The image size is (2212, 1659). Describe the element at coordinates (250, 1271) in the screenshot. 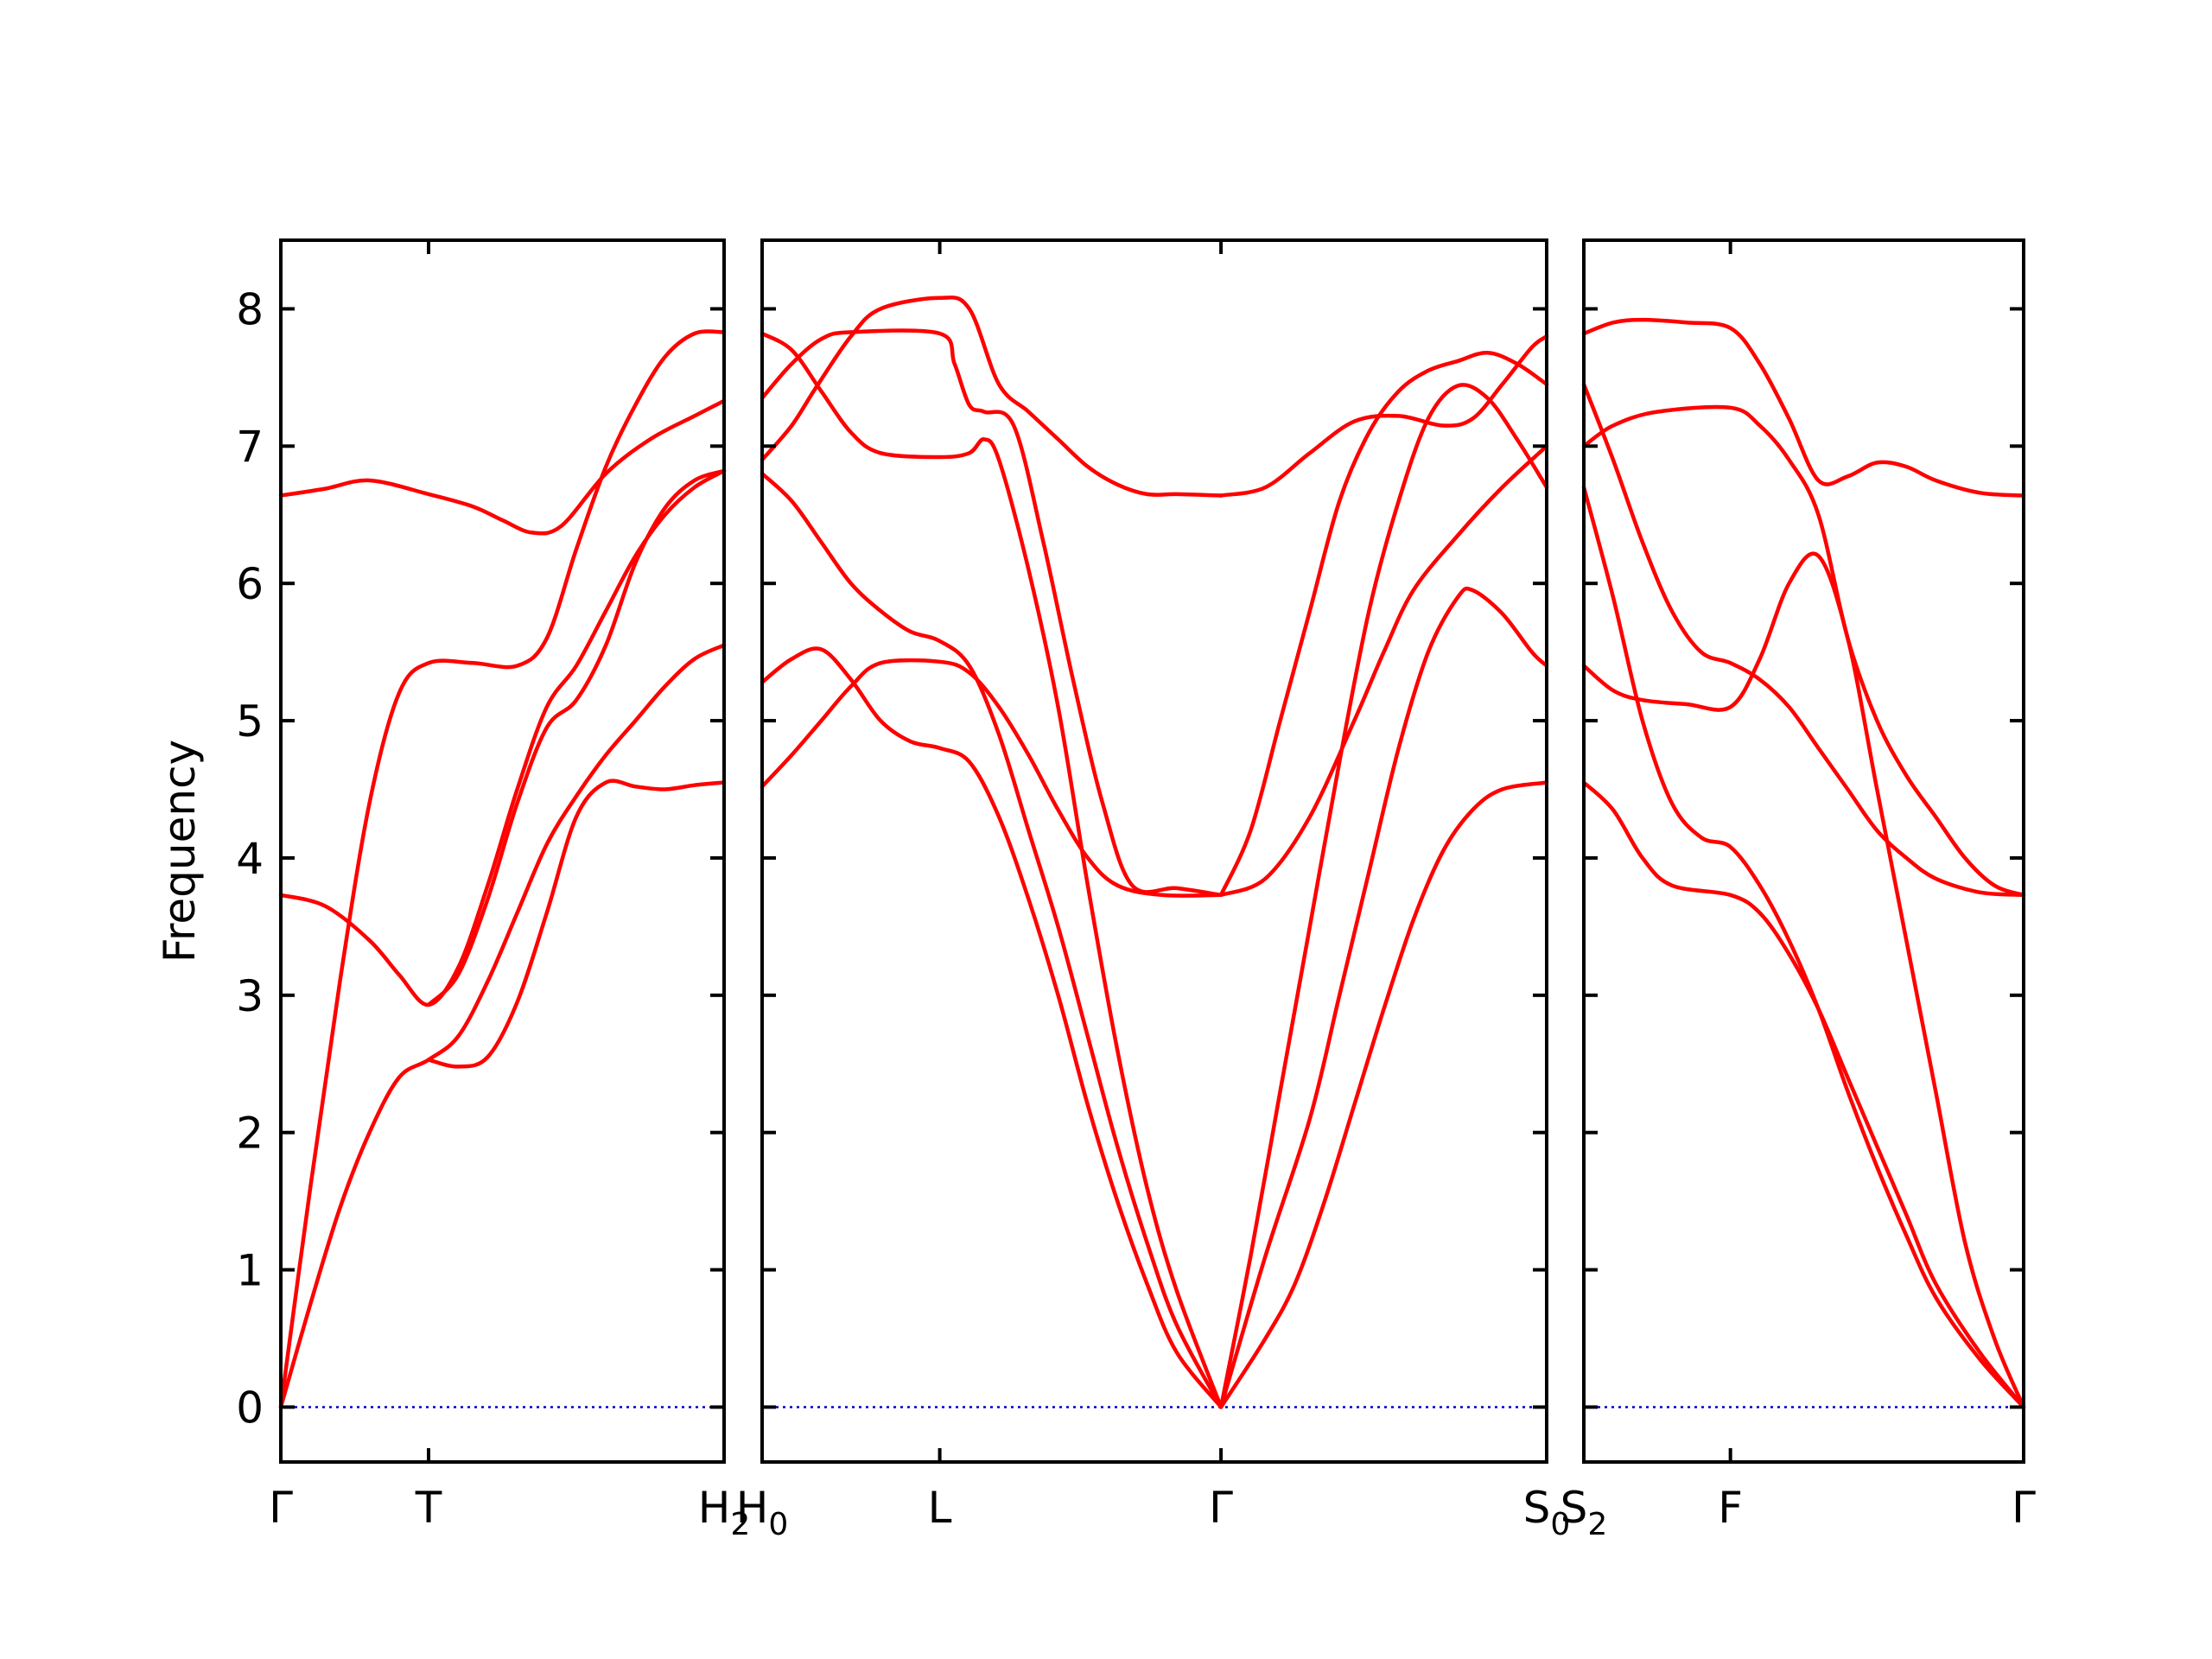

I see `y-tick-label: 1` at that location.